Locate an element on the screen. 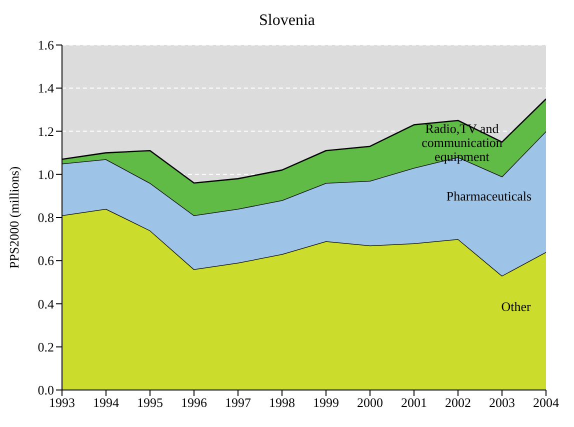 This screenshot has width=574, height=427. x-tick-label: 2004 is located at coordinates (546, 402).